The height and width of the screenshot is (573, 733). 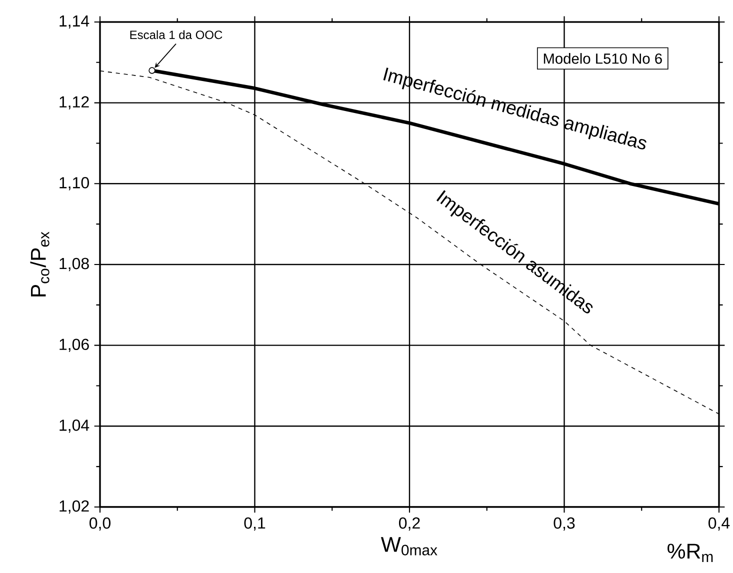 I want to click on x-axis-title: W$_{0max}$, so click(x=409, y=546).